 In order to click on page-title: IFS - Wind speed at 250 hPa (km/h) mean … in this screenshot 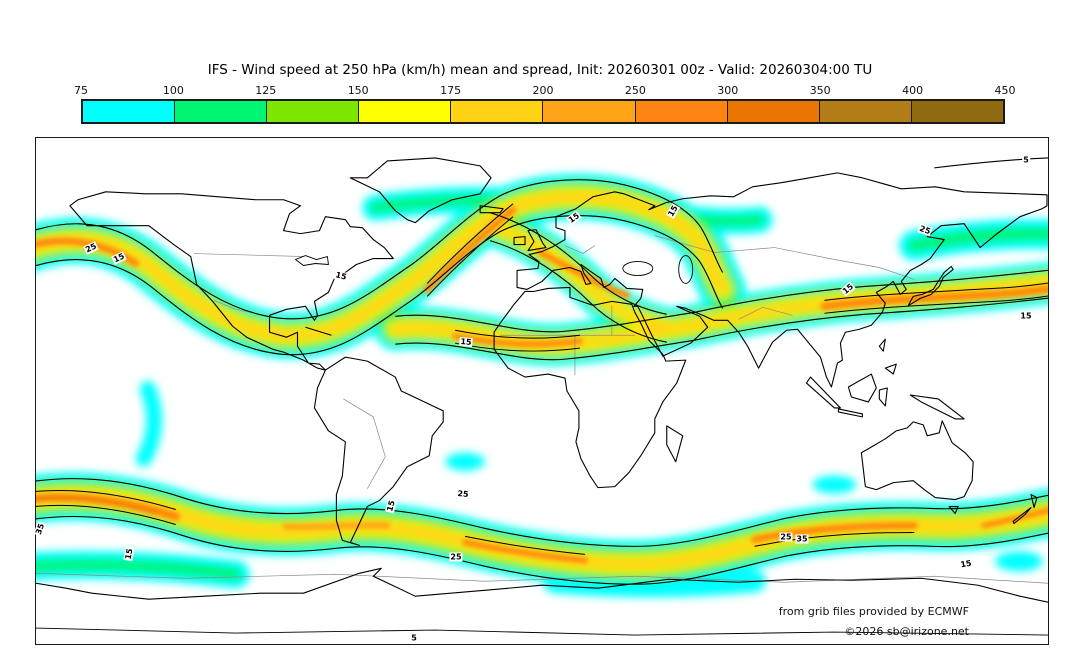, I will do `click(540, 70)`.